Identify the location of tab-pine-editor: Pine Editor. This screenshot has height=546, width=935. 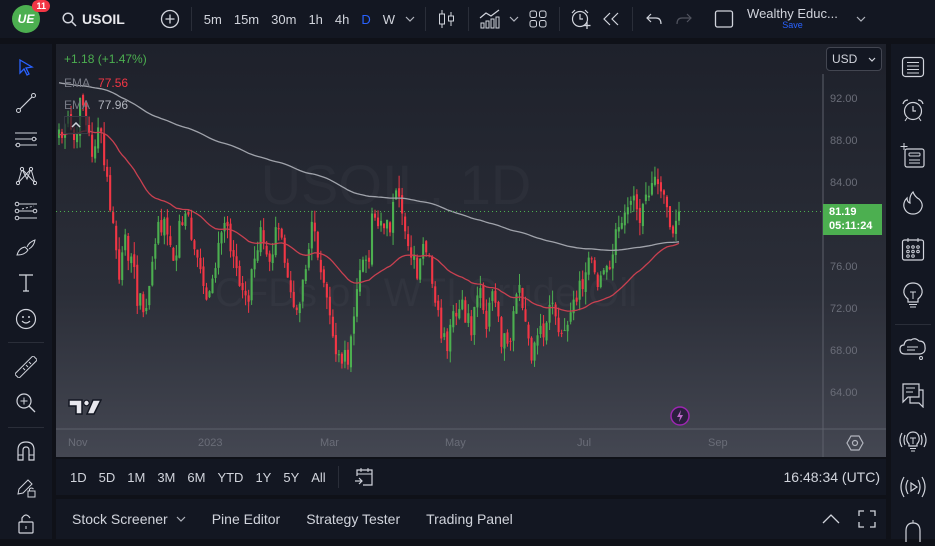
(246, 519).